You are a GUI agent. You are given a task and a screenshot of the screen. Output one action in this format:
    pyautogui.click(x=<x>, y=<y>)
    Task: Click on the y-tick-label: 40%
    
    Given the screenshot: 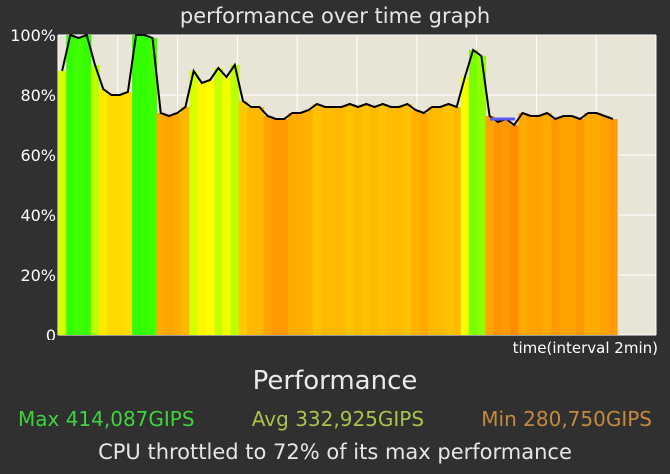 What is the action you would take?
    pyautogui.click(x=38, y=215)
    